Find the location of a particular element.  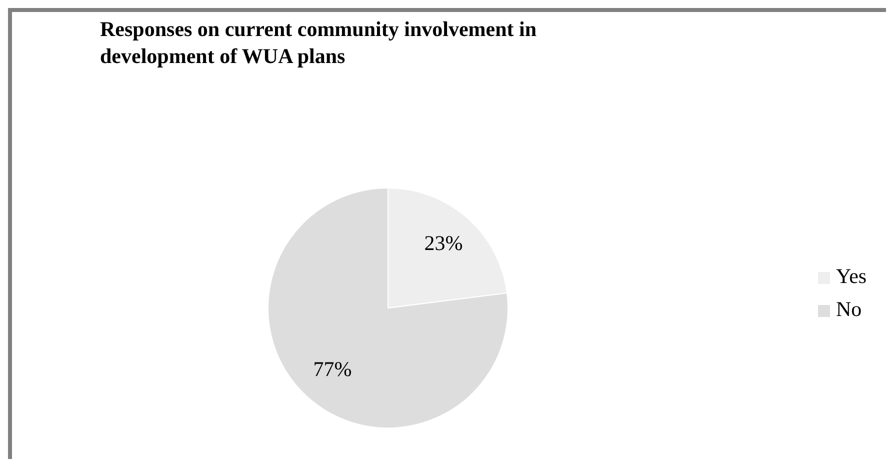

legend-label: Yes is located at coordinates (851, 276).